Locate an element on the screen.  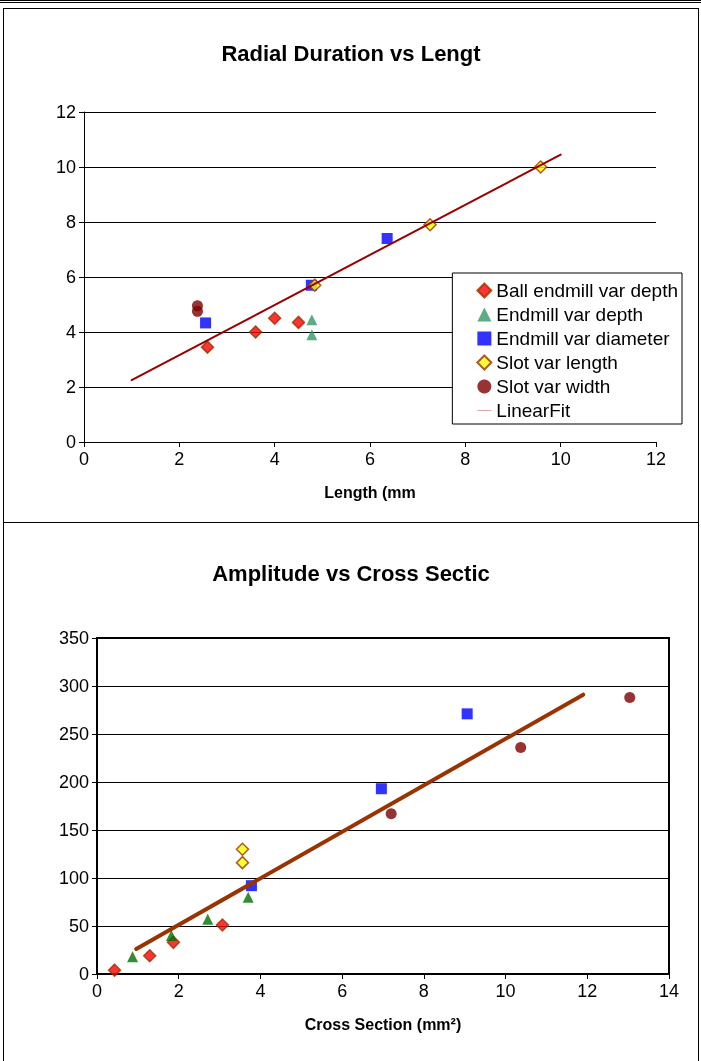
x-axis-title: Cross Section (mm²) is located at coordinates (383, 1024).